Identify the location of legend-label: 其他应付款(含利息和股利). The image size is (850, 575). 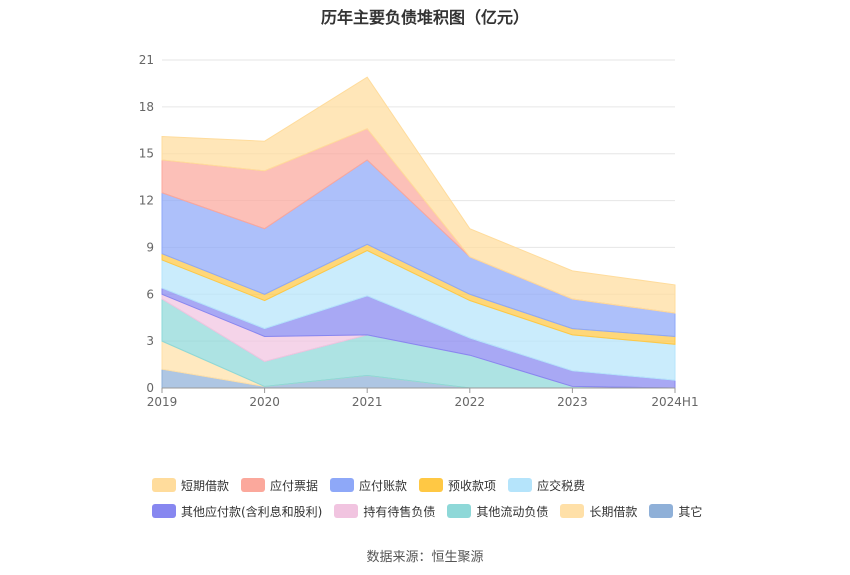
(252, 511).